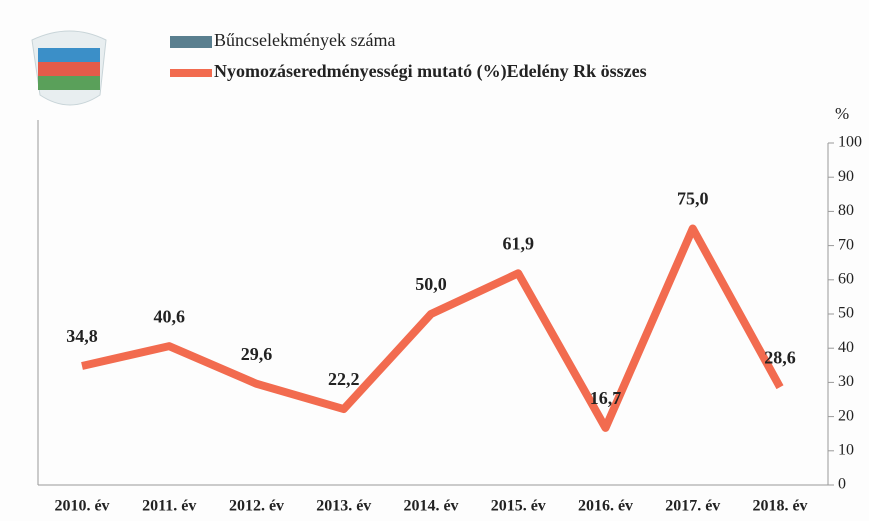 The width and height of the screenshot is (869, 521). Describe the element at coordinates (344, 379) in the screenshot. I see `data-label: 22,2` at that location.